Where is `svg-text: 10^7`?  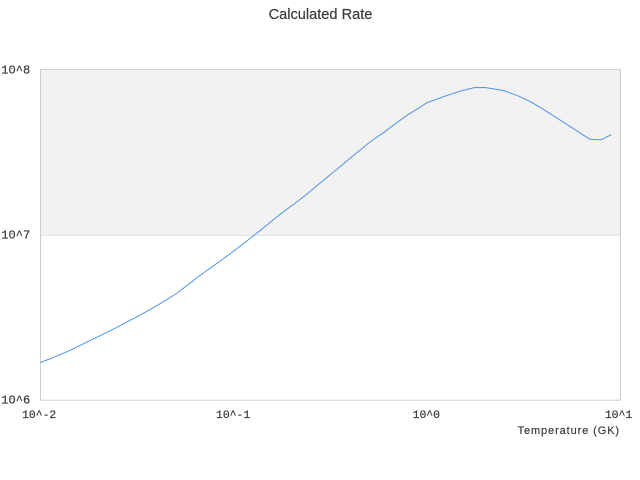
svg-text: 10^7 is located at coordinates (15, 235).